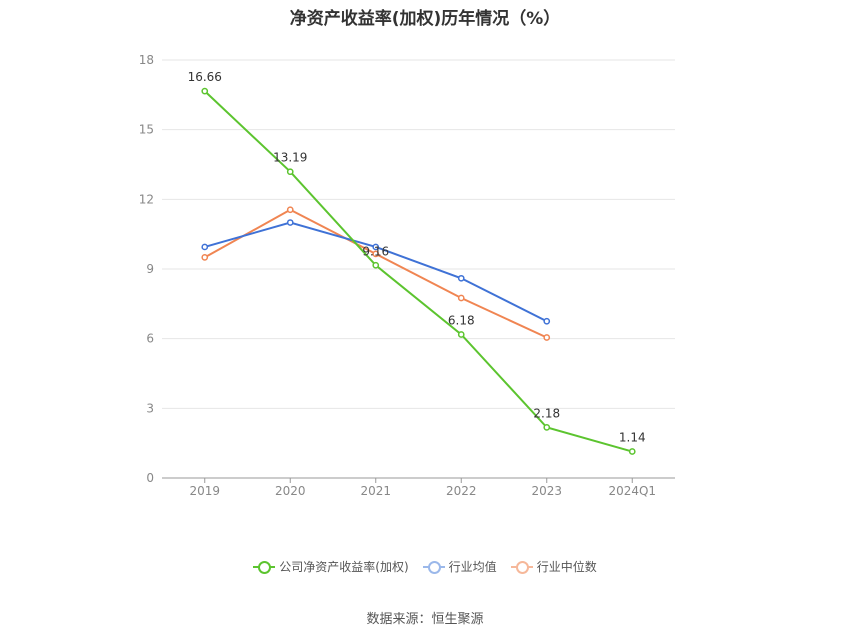 The width and height of the screenshot is (850, 637). I want to click on x-tick-label: 2020, so click(290, 491).